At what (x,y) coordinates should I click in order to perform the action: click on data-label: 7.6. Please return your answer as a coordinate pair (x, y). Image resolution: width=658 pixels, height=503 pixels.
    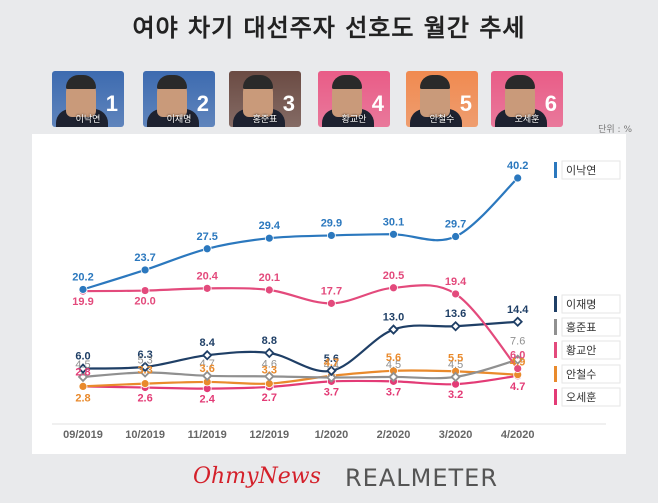
    Looking at the image, I should click on (517, 342).